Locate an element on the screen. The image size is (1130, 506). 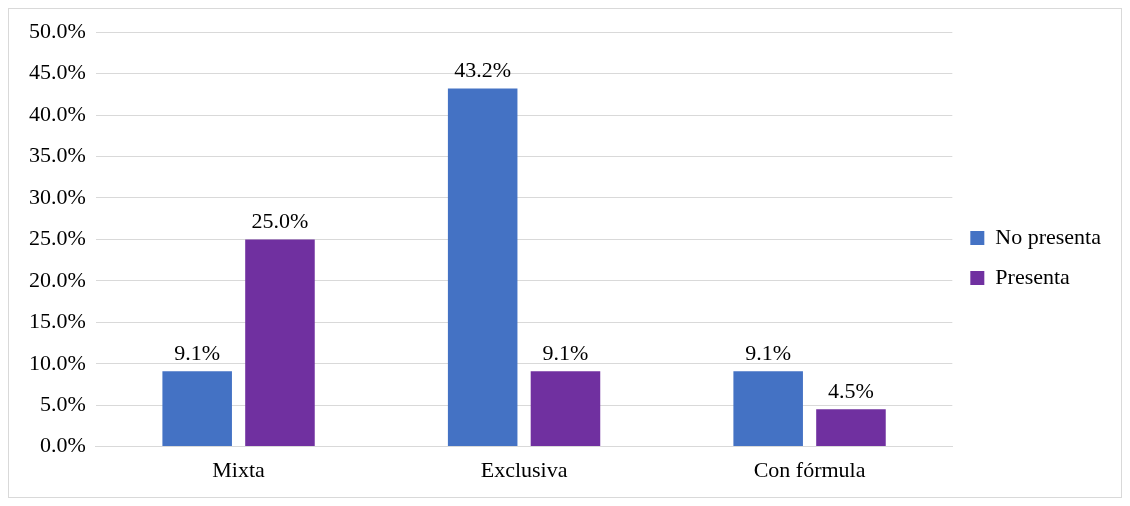
legend-label: Presenta is located at coordinates (1033, 276).